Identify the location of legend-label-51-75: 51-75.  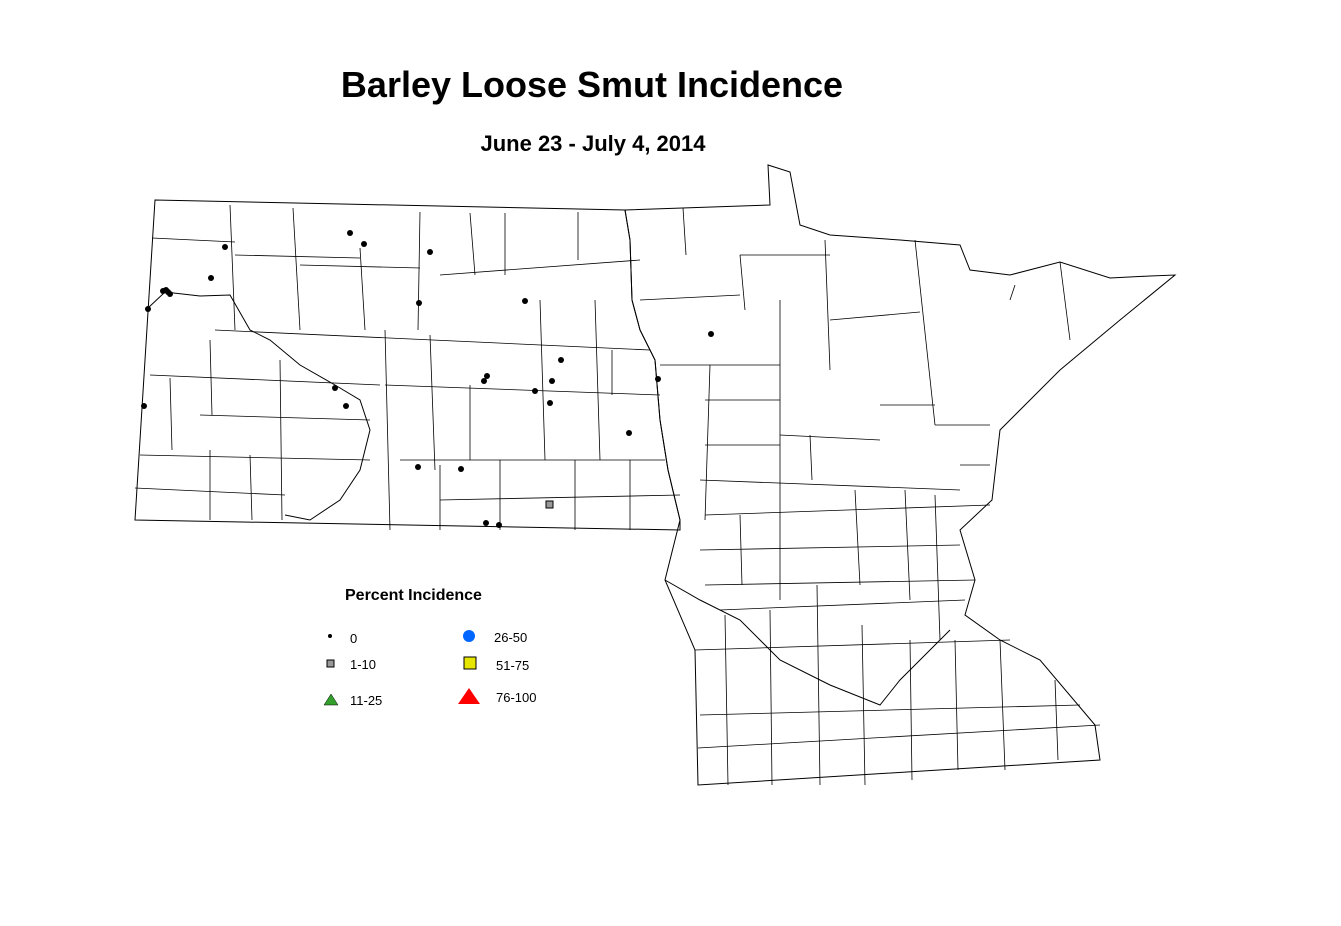
(513, 665).